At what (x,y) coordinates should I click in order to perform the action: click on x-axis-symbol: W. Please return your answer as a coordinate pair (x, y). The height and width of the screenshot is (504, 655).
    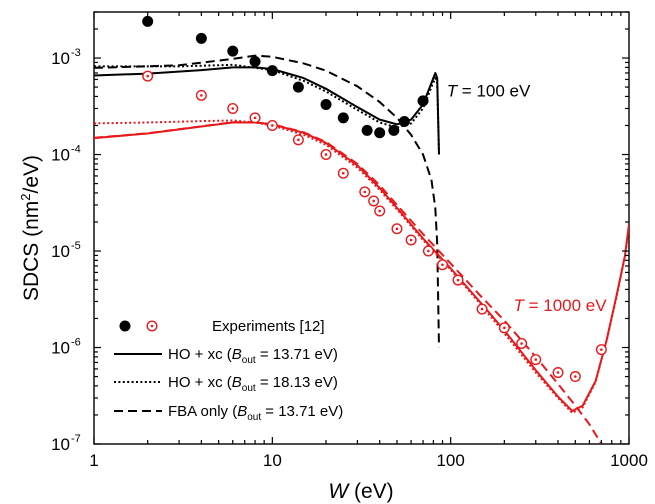
    Looking at the image, I should click on (339, 491).